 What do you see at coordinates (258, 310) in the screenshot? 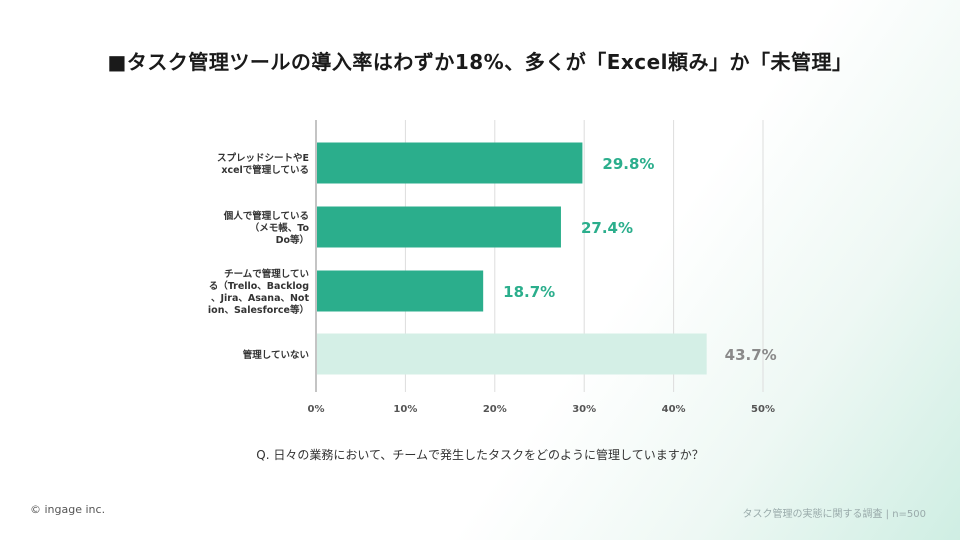
I see `category-label-line: ion、Salesforce等）` at bounding box center [258, 310].